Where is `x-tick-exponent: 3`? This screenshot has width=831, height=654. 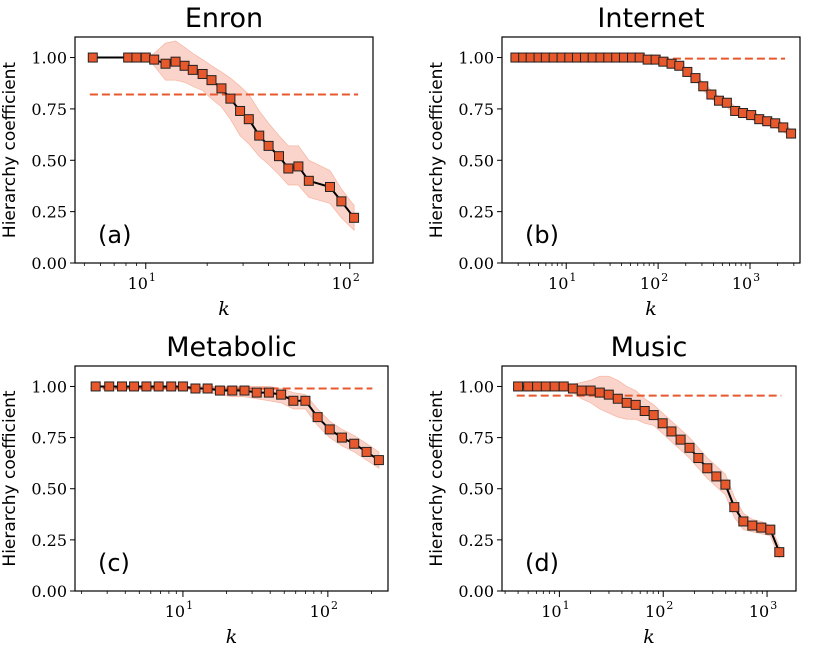 x-tick-exponent: 3 is located at coordinates (756, 277).